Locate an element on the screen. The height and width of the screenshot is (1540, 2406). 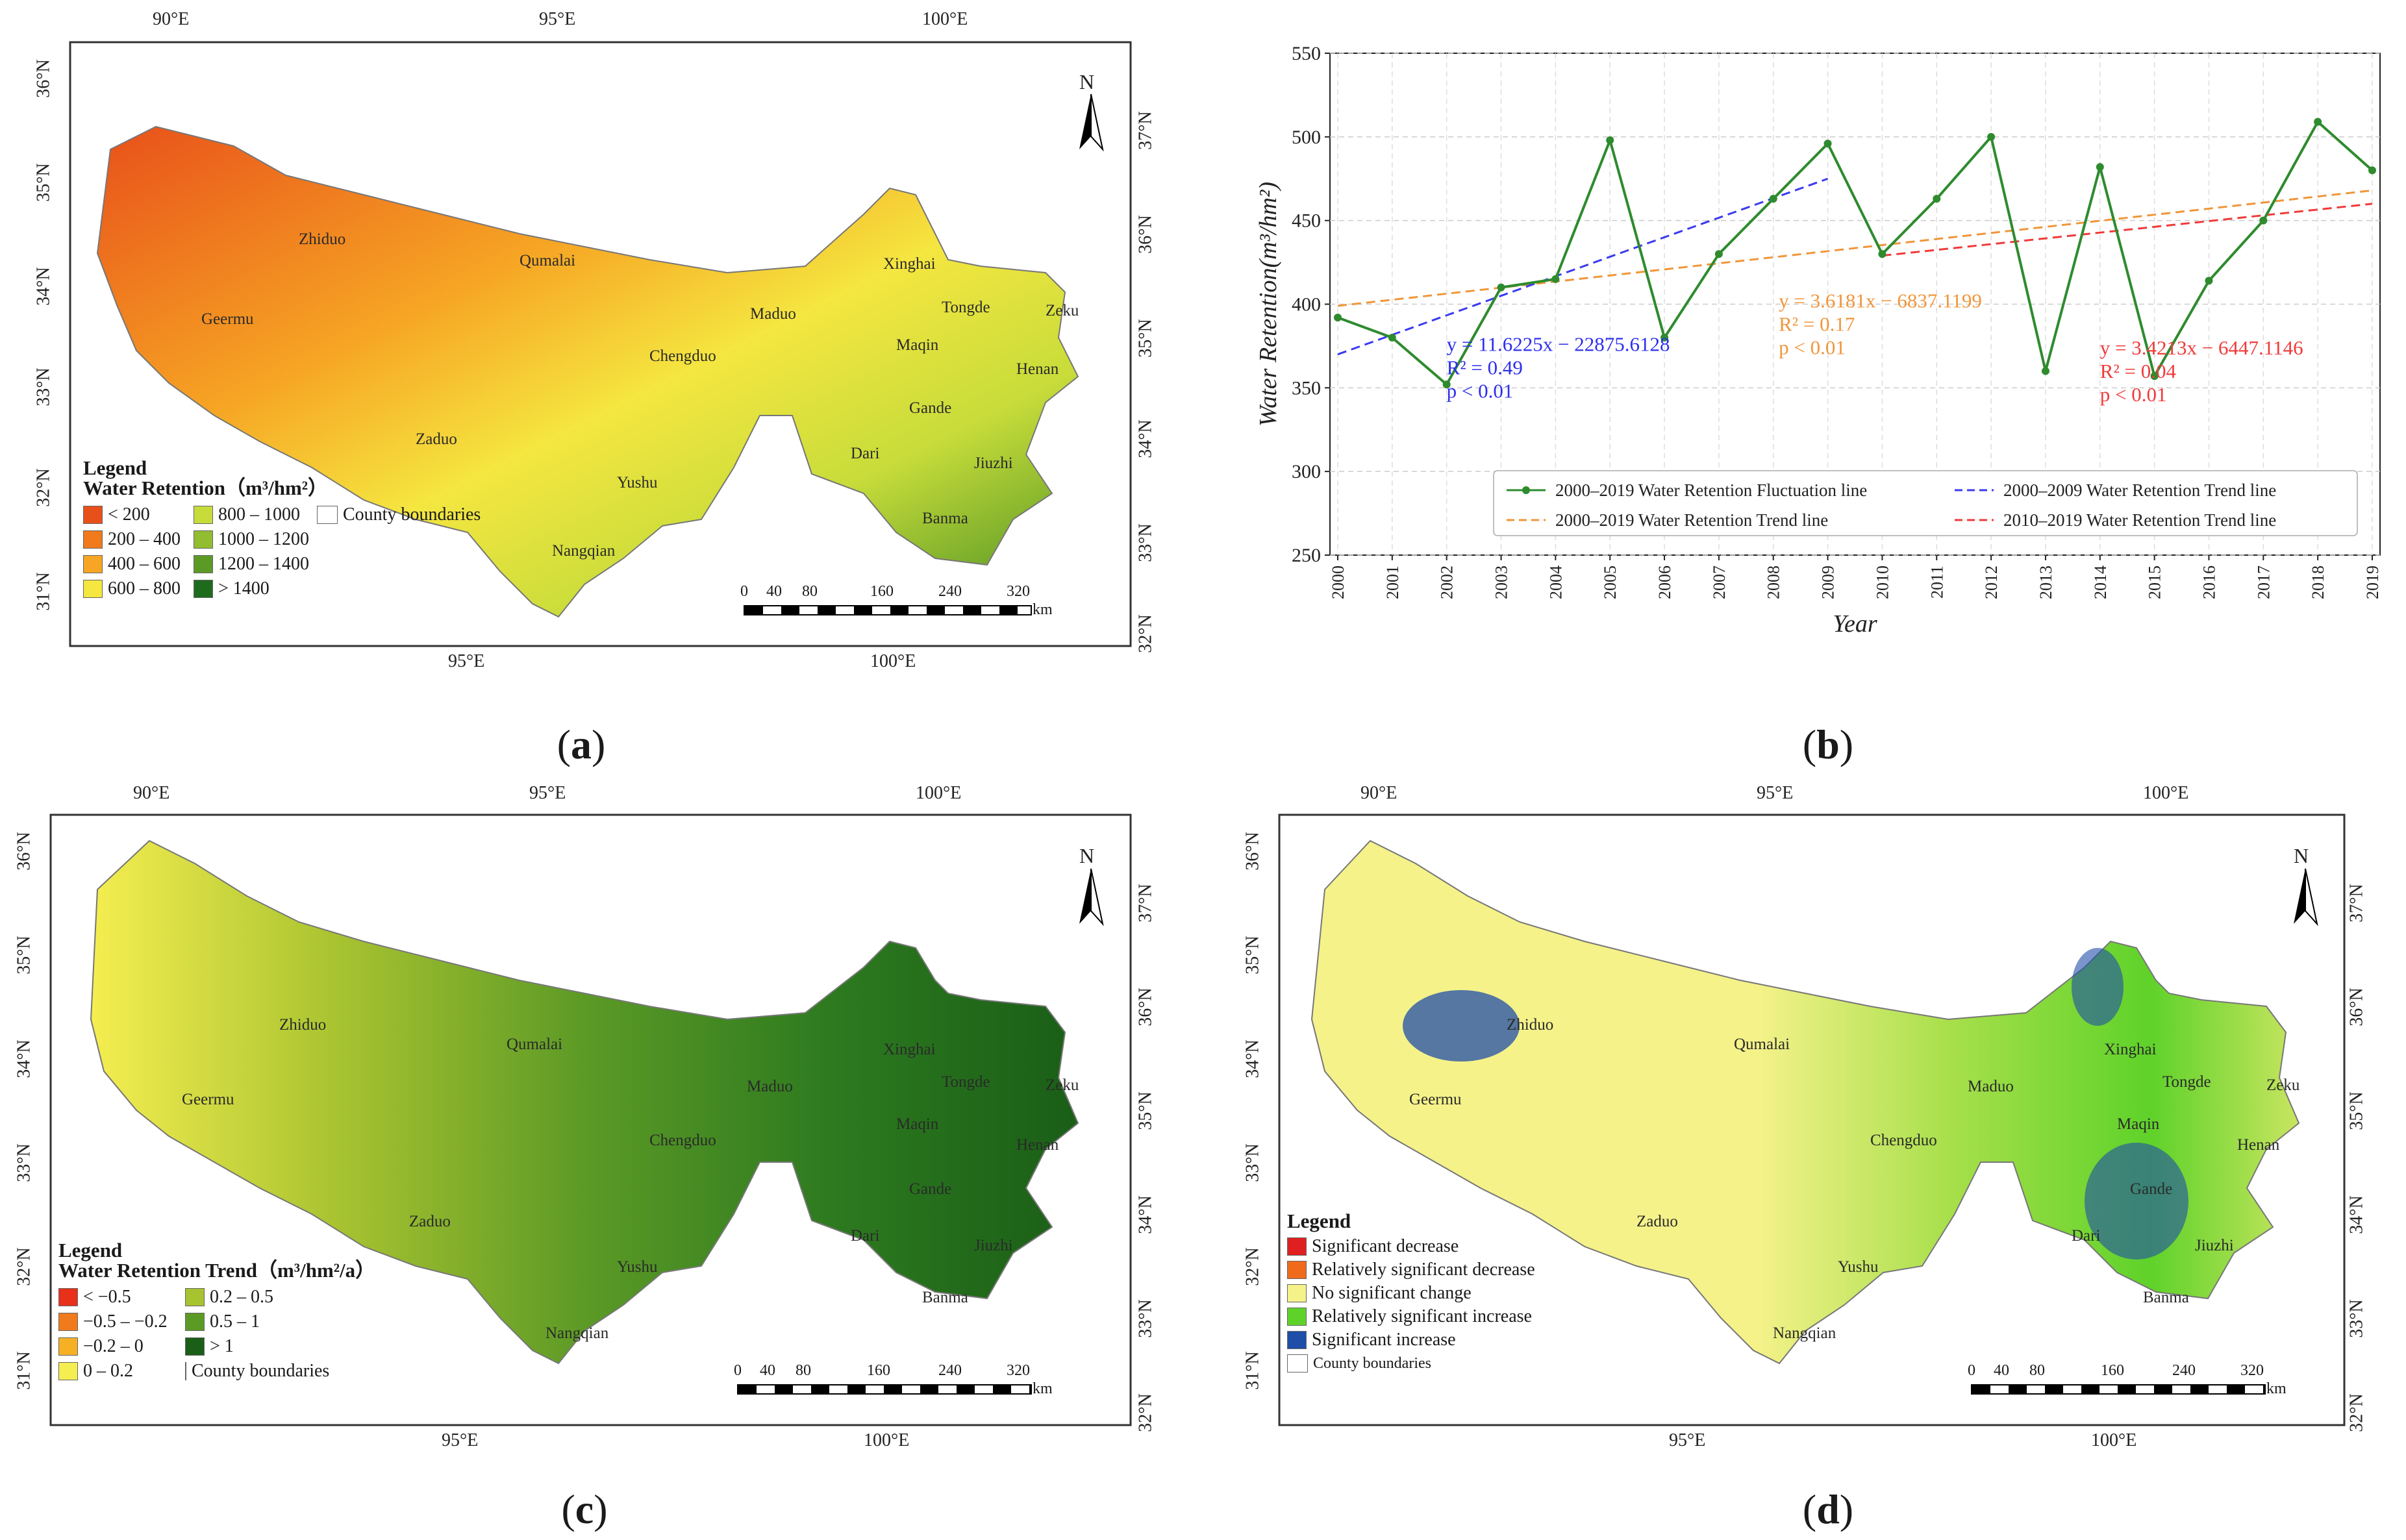
trend-annotation: R² = 0.49 is located at coordinates (1485, 367).